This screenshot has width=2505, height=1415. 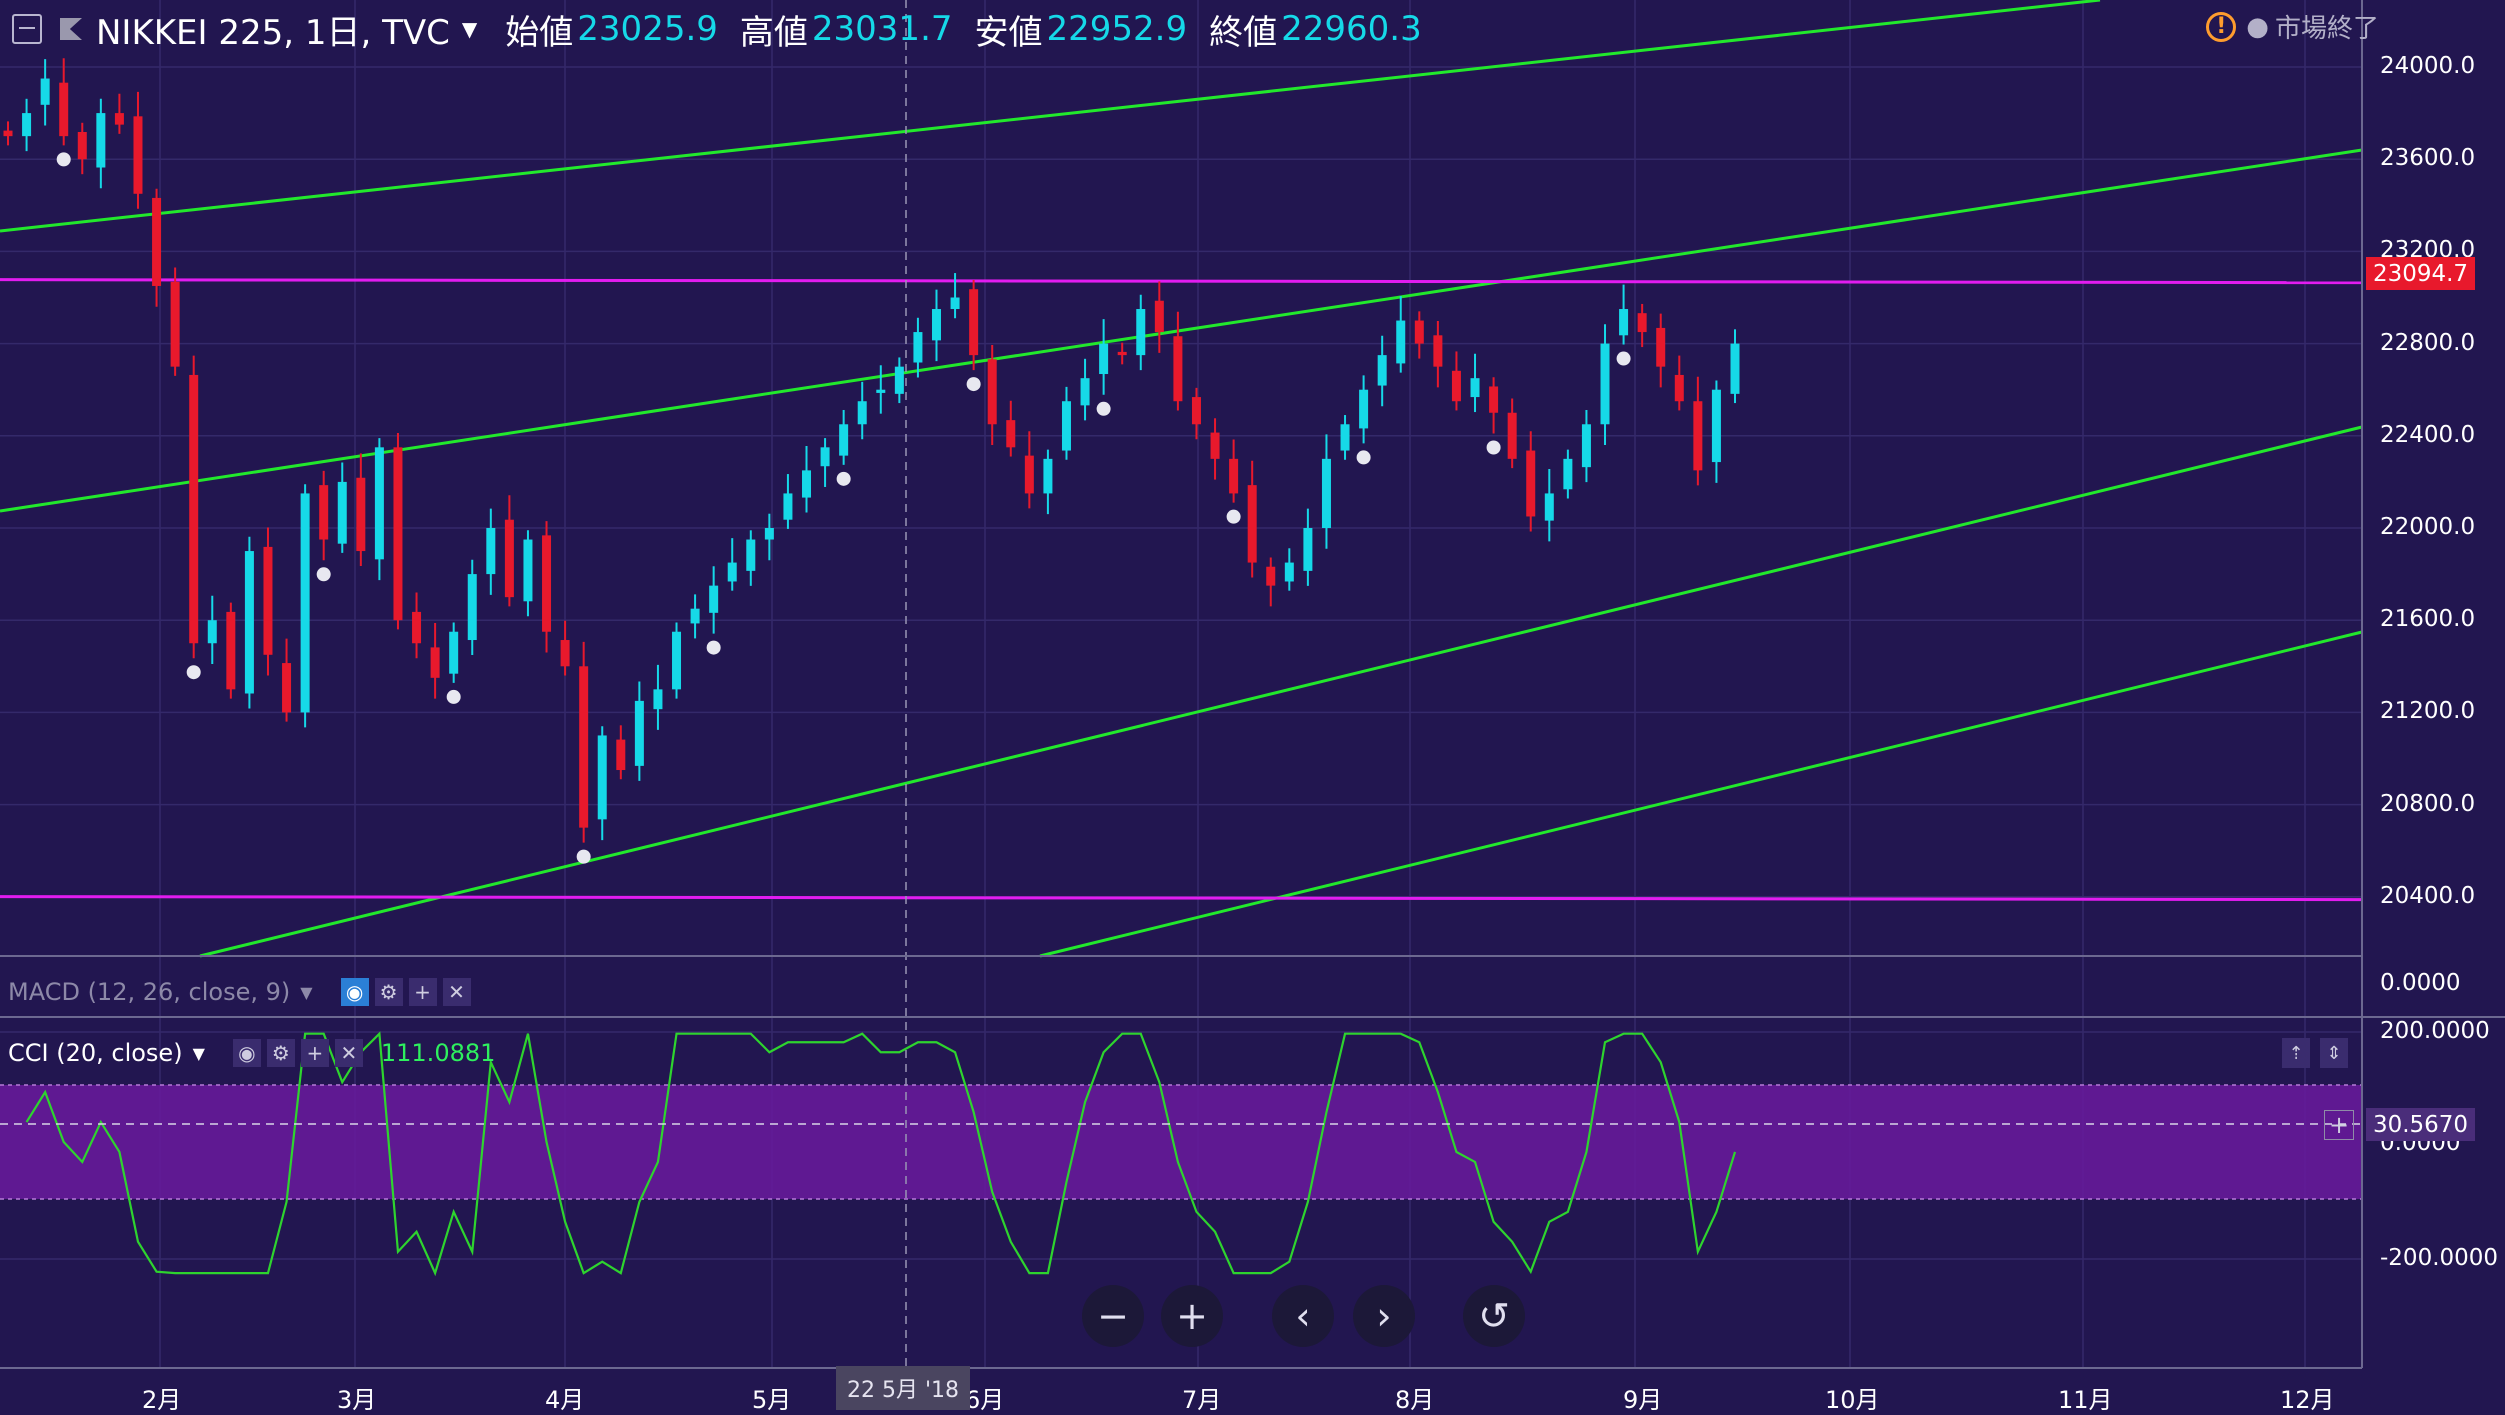 I want to click on cci-current-value: 111.0881, so click(x=438, y=1053).